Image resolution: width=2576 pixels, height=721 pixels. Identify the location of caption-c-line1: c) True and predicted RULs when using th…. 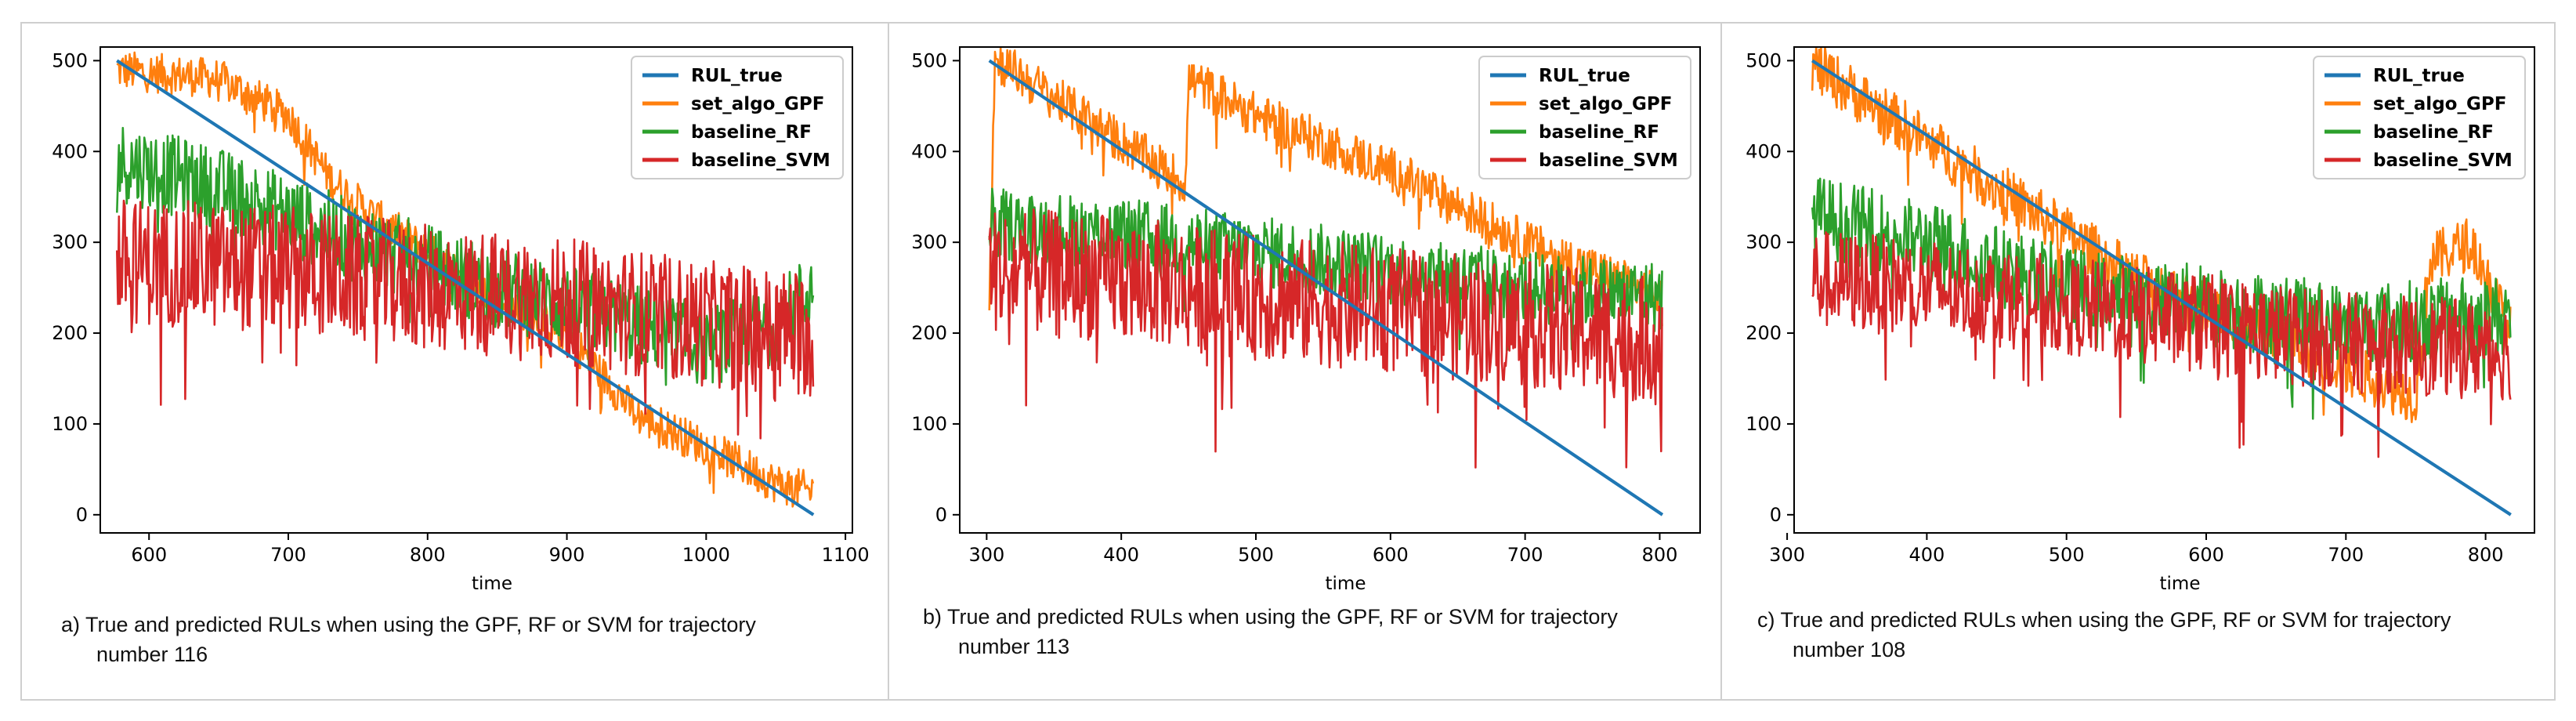
(2104, 620).